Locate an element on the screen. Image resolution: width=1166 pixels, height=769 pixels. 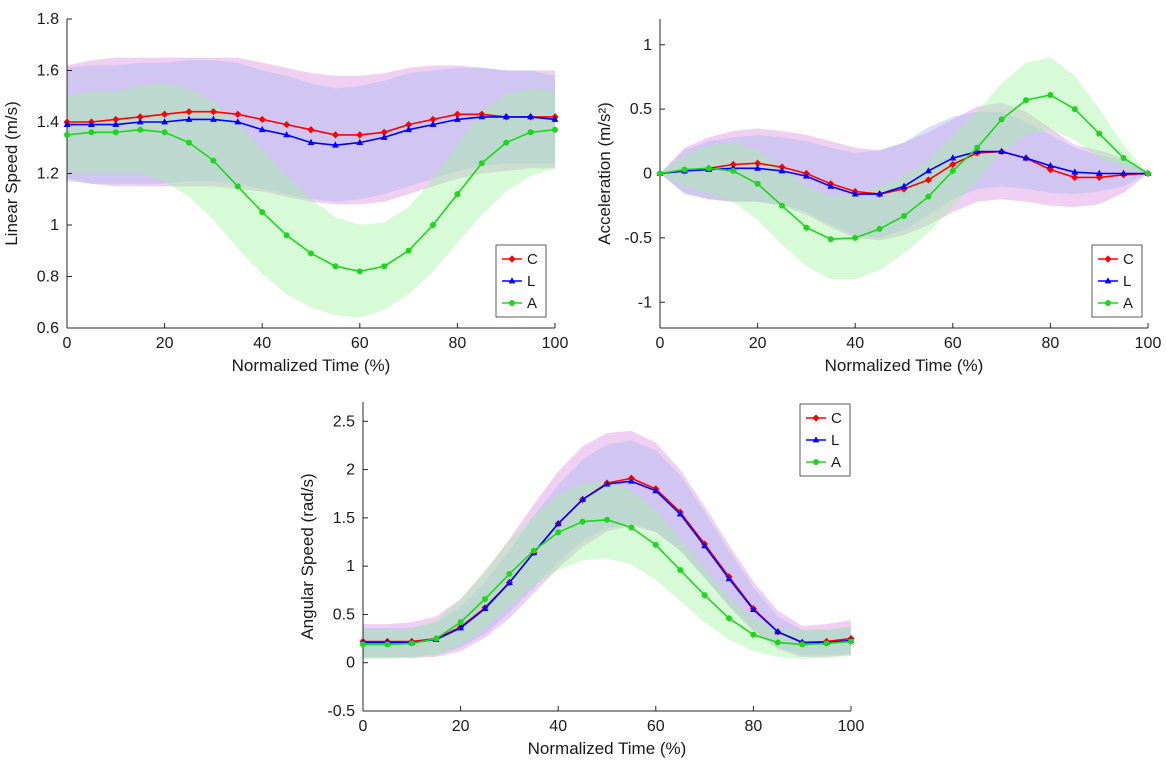
legend: CLA is located at coordinates (1117, 281).